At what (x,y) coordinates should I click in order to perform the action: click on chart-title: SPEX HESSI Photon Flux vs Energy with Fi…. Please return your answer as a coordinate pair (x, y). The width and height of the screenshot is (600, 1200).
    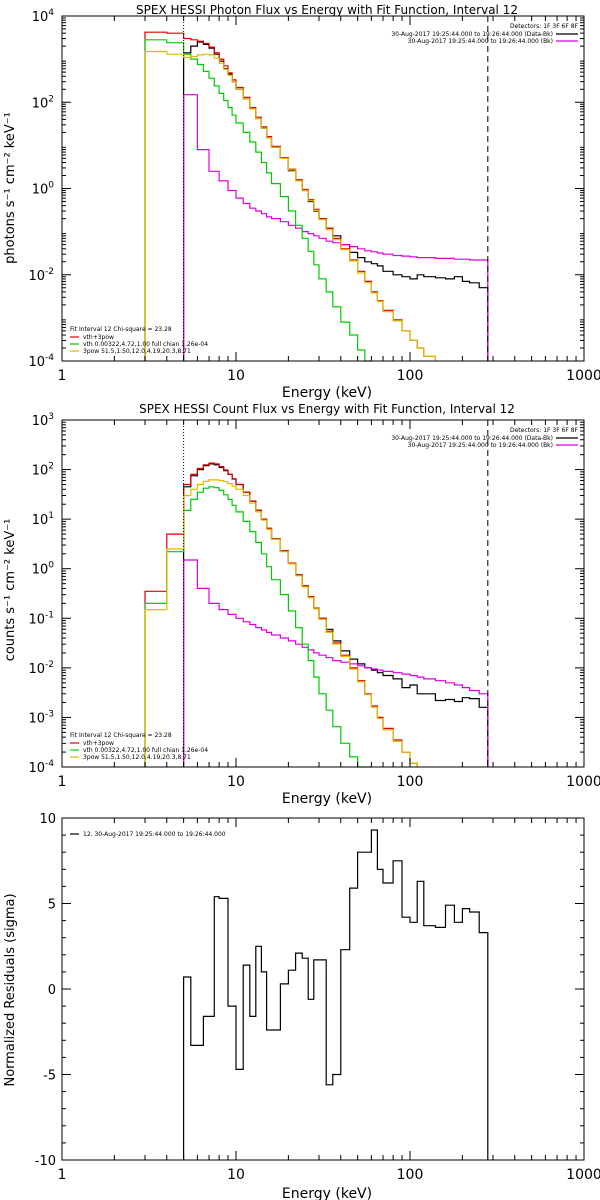
    Looking at the image, I should click on (327, 10).